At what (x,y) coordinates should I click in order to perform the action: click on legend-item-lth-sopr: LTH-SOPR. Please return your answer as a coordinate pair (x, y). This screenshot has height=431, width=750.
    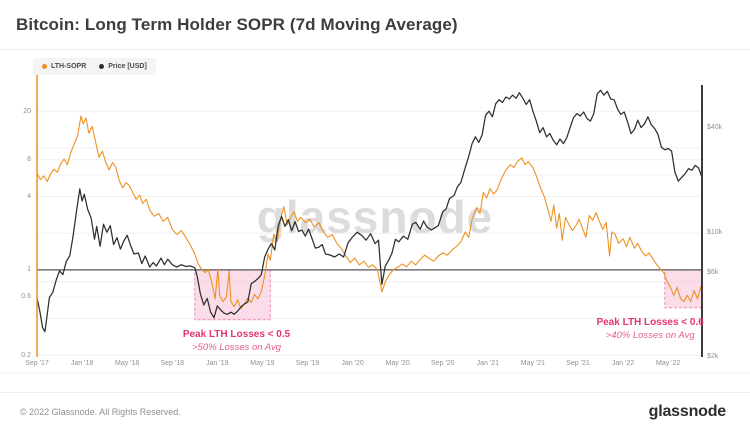
    Looking at the image, I should click on (64, 66).